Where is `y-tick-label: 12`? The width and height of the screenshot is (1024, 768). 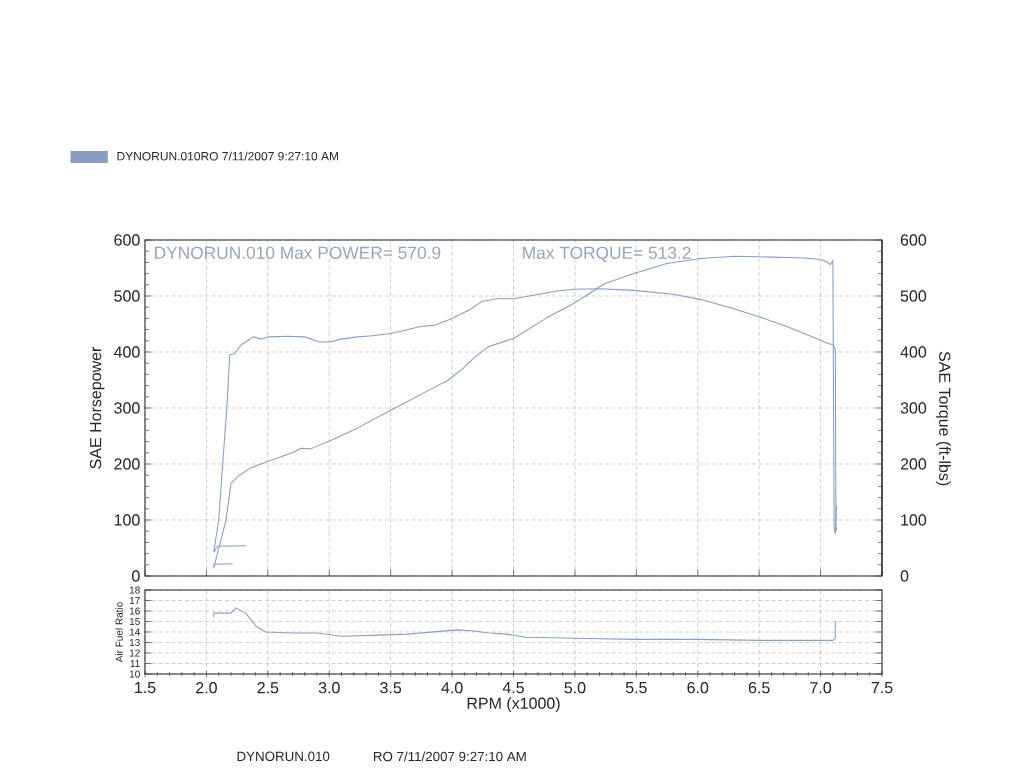
y-tick-label: 12 is located at coordinates (134, 653).